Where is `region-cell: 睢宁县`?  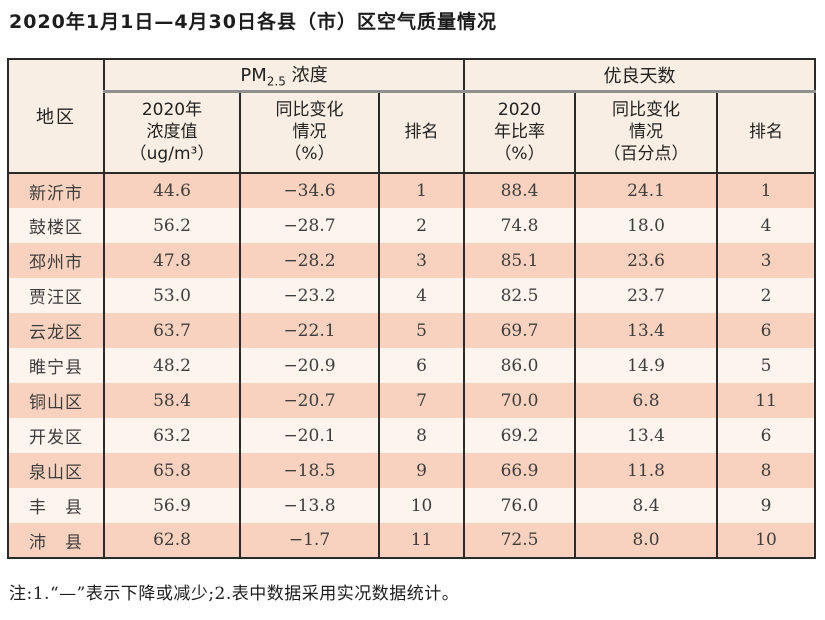 region-cell: 睢宁县 is located at coordinates (56, 365).